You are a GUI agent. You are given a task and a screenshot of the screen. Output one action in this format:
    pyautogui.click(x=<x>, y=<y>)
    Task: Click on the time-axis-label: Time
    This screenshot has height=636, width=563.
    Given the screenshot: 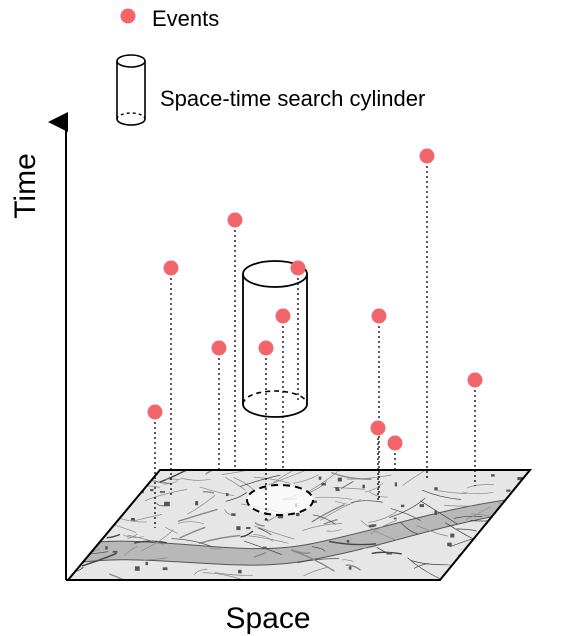 What is the action you would take?
    pyautogui.click(x=25, y=186)
    